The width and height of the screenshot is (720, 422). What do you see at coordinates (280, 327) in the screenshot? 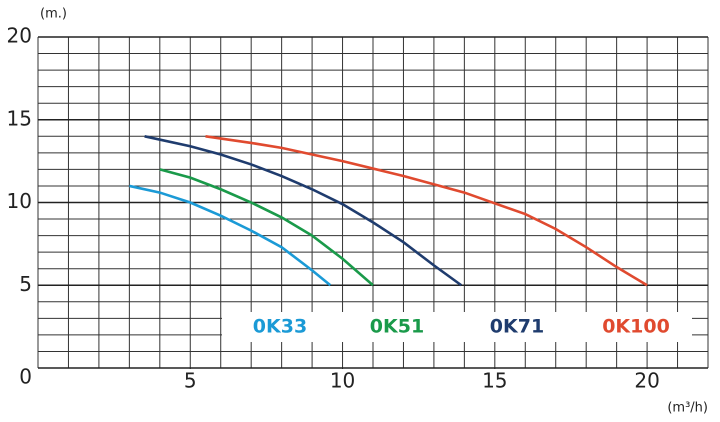
I see `legend-entry: 0K33` at bounding box center [280, 327].